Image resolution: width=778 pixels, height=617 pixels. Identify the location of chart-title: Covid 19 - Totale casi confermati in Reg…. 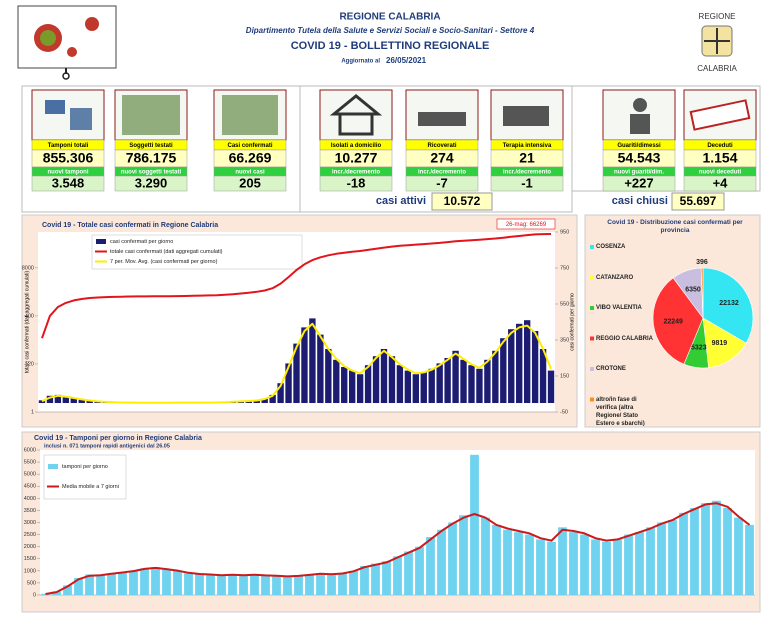
(130, 225).